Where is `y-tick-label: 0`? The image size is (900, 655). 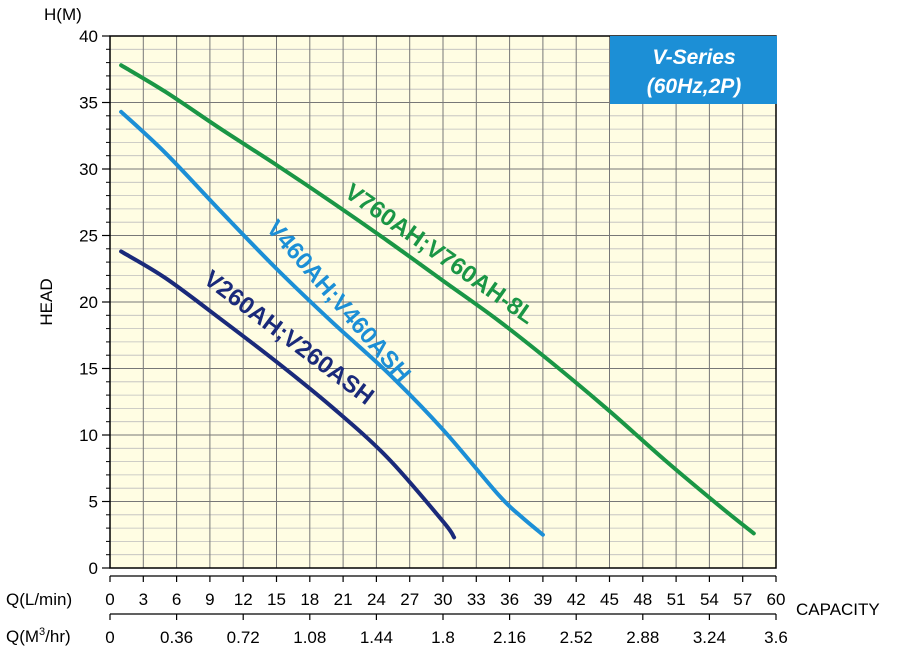 y-tick-label: 0 is located at coordinates (93, 568).